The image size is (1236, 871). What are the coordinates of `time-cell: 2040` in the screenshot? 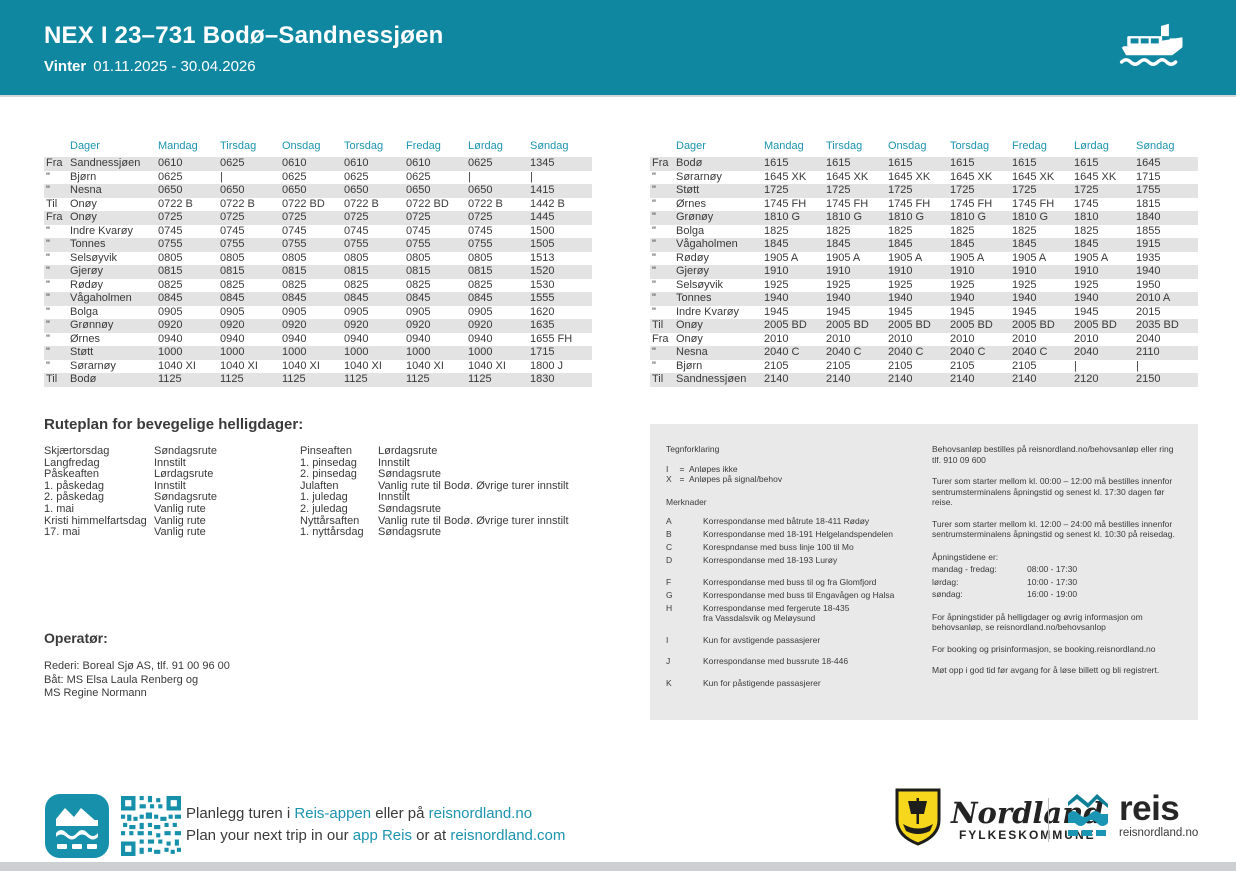 It's located at (1148, 338).